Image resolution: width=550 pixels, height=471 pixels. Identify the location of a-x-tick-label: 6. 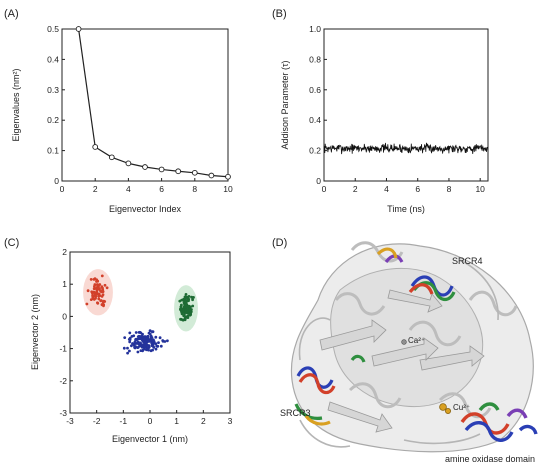
(161, 189).